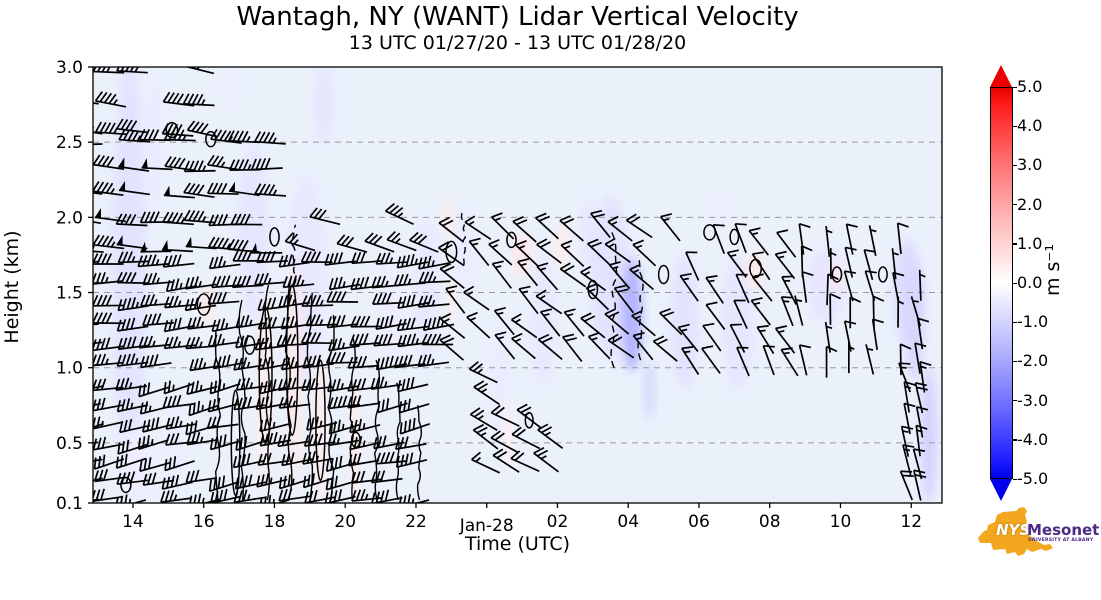 Image resolution: width=1101 pixels, height=600 pixels. Describe the element at coordinates (1033, 400) in the screenshot. I see `colorbar-tick-label: -3.0` at that location.